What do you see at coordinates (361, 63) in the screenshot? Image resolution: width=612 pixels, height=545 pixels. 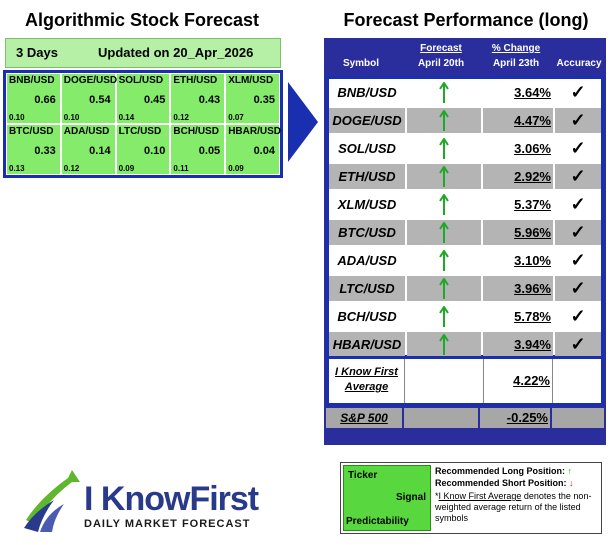 I see `header-symbol: Symbol` at bounding box center [361, 63].